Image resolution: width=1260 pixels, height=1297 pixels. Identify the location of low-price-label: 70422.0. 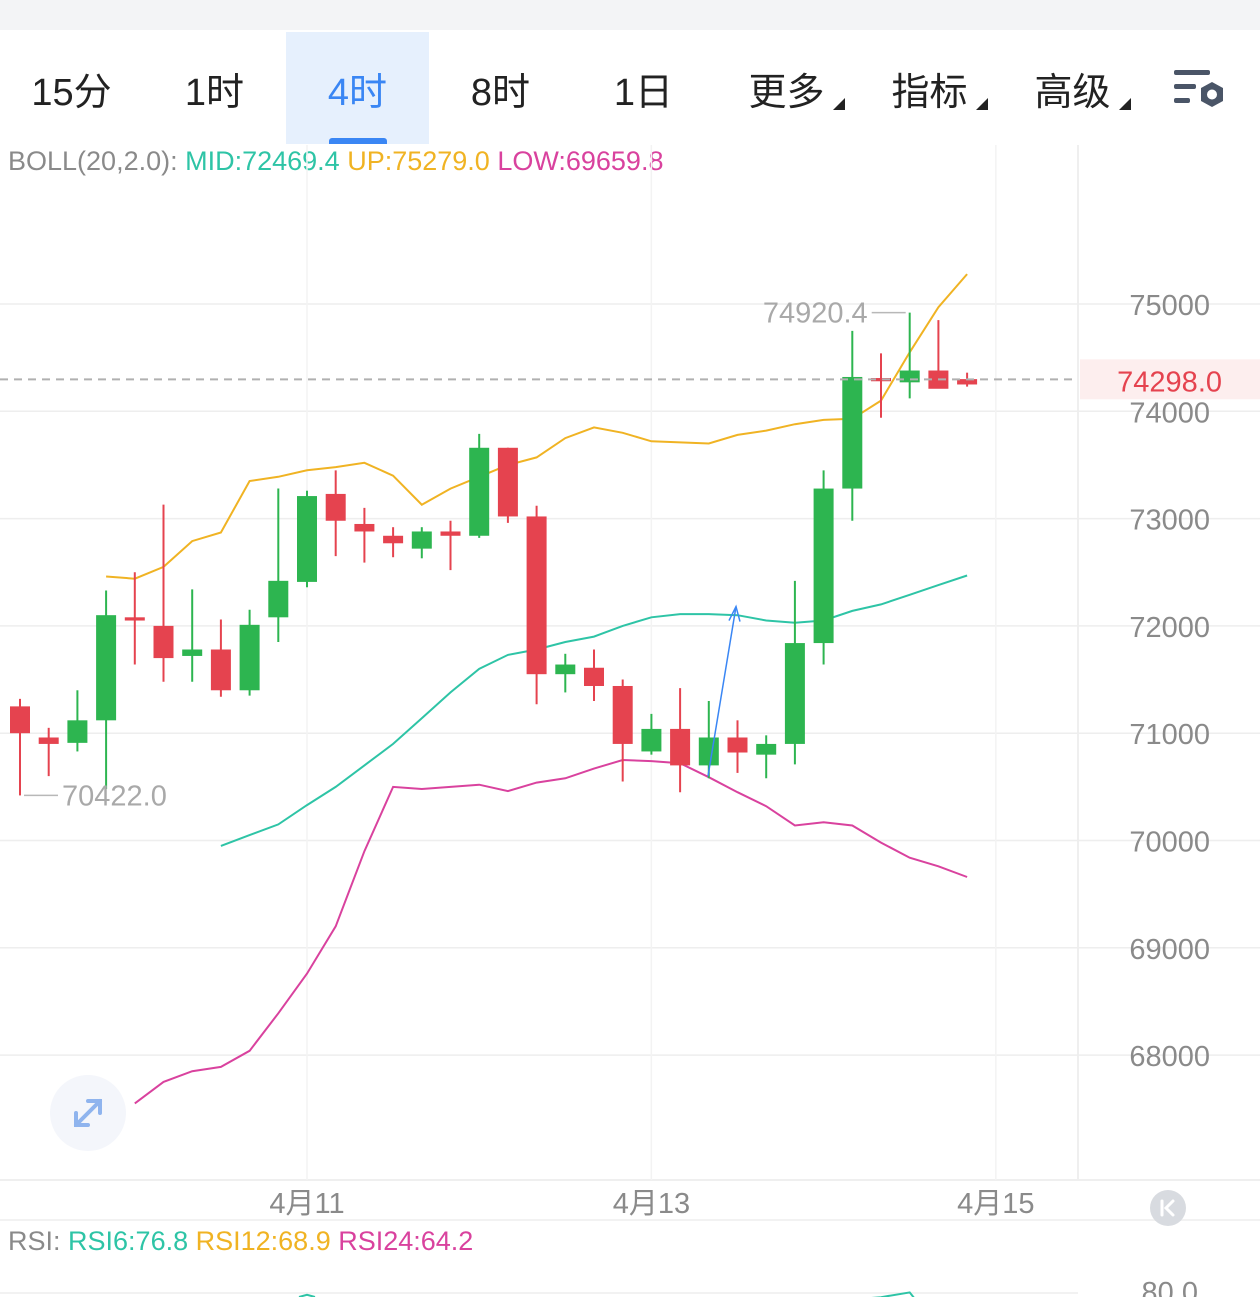
(114, 796).